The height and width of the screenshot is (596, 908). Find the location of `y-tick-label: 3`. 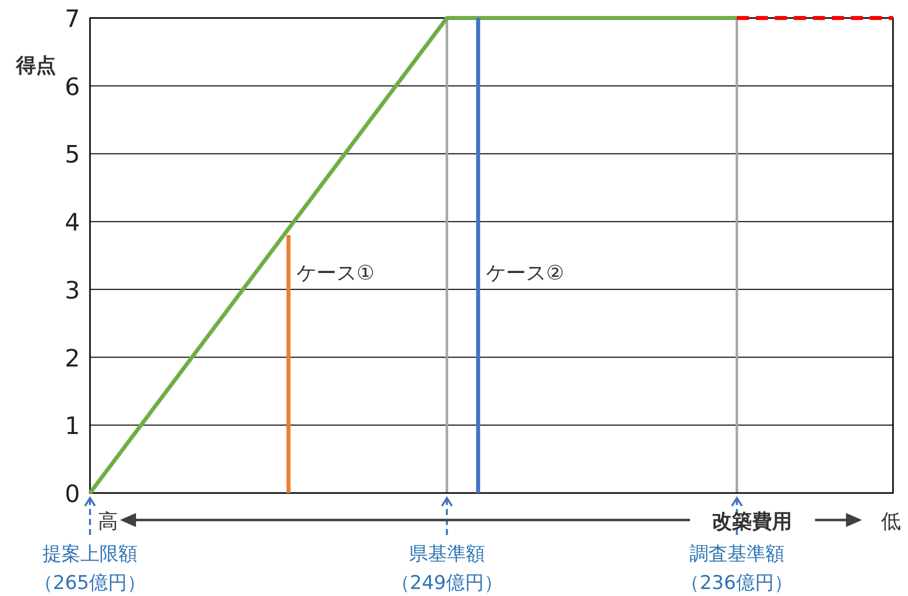

y-tick-label: 3 is located at coordinates (72, 290).